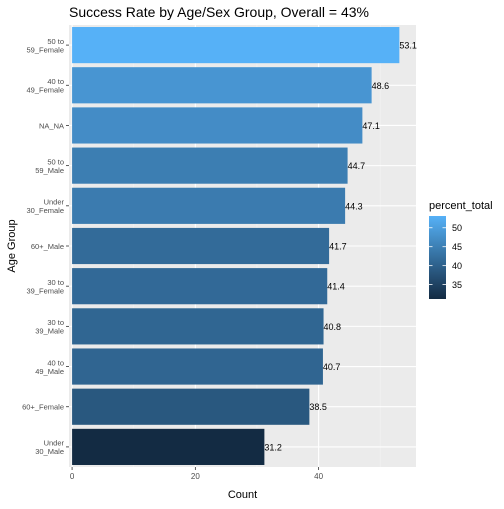 This screenshot has width=504, height=509. What do you see at coordinates (333, 327) in the screenshot?
I see `data-label: 40.8` at bounding box center [333, 327].